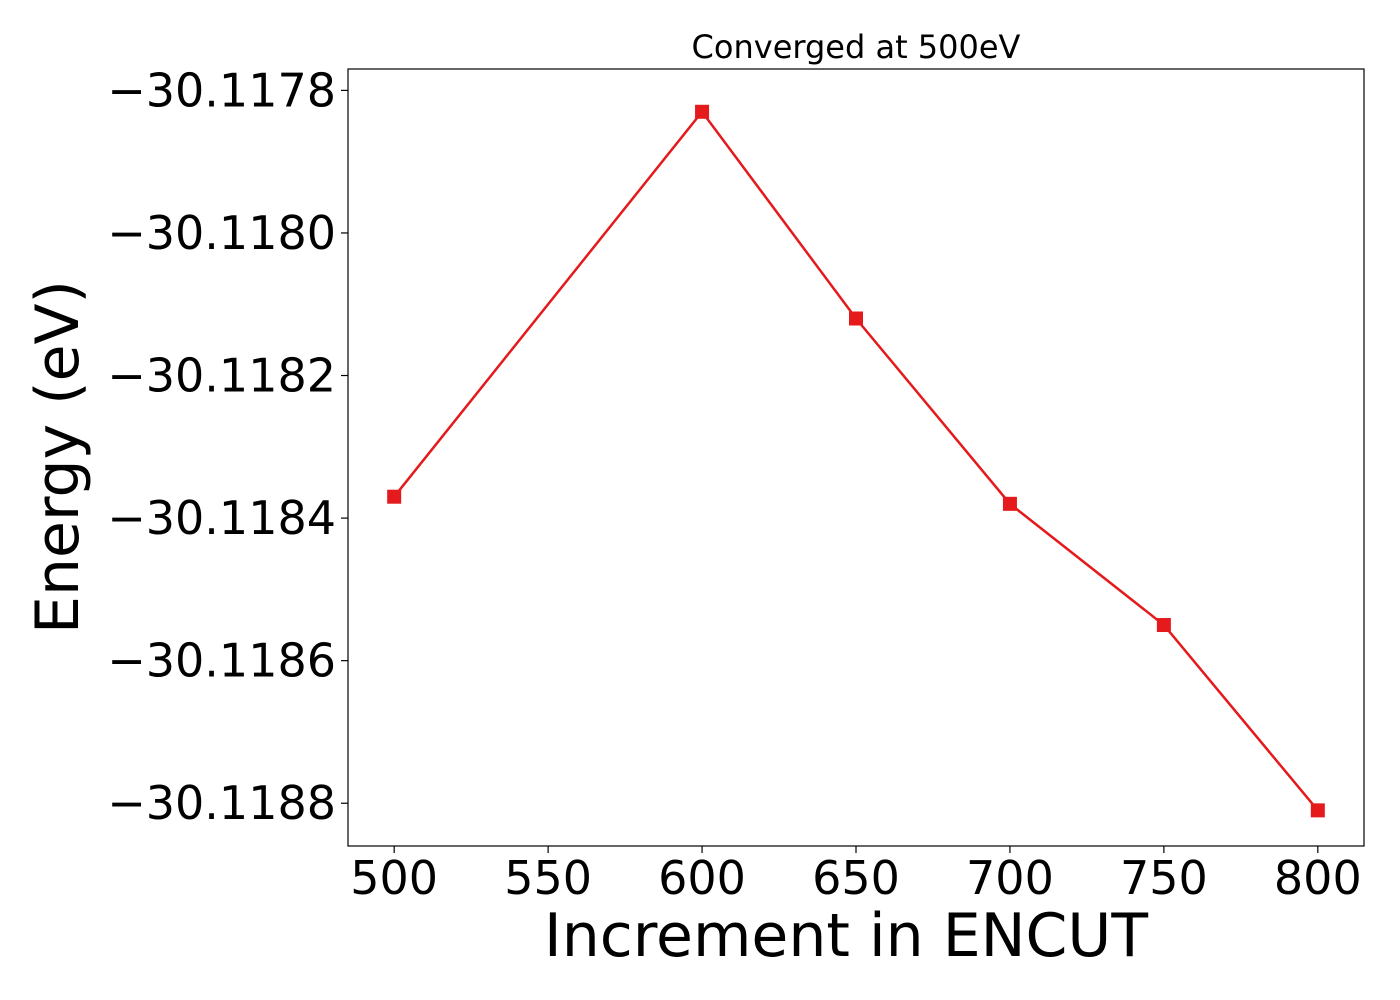 This screenshot has width=1400, height=1000. Describe the element at coordinates (1318, 878) in the screenshot. I see `x-tick-label: 800` at that location.